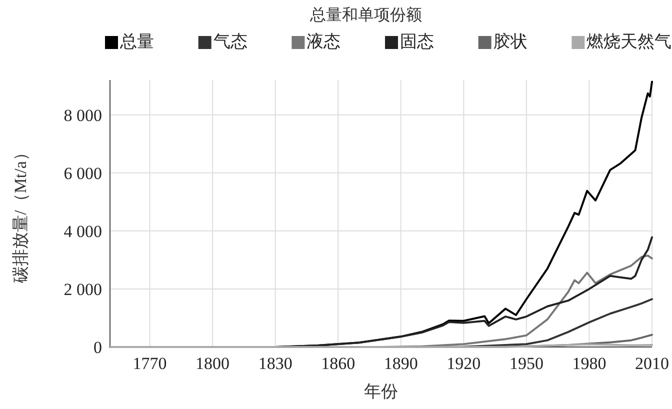  I want to click on y-tick-label: 2 000, so click(83, 289).